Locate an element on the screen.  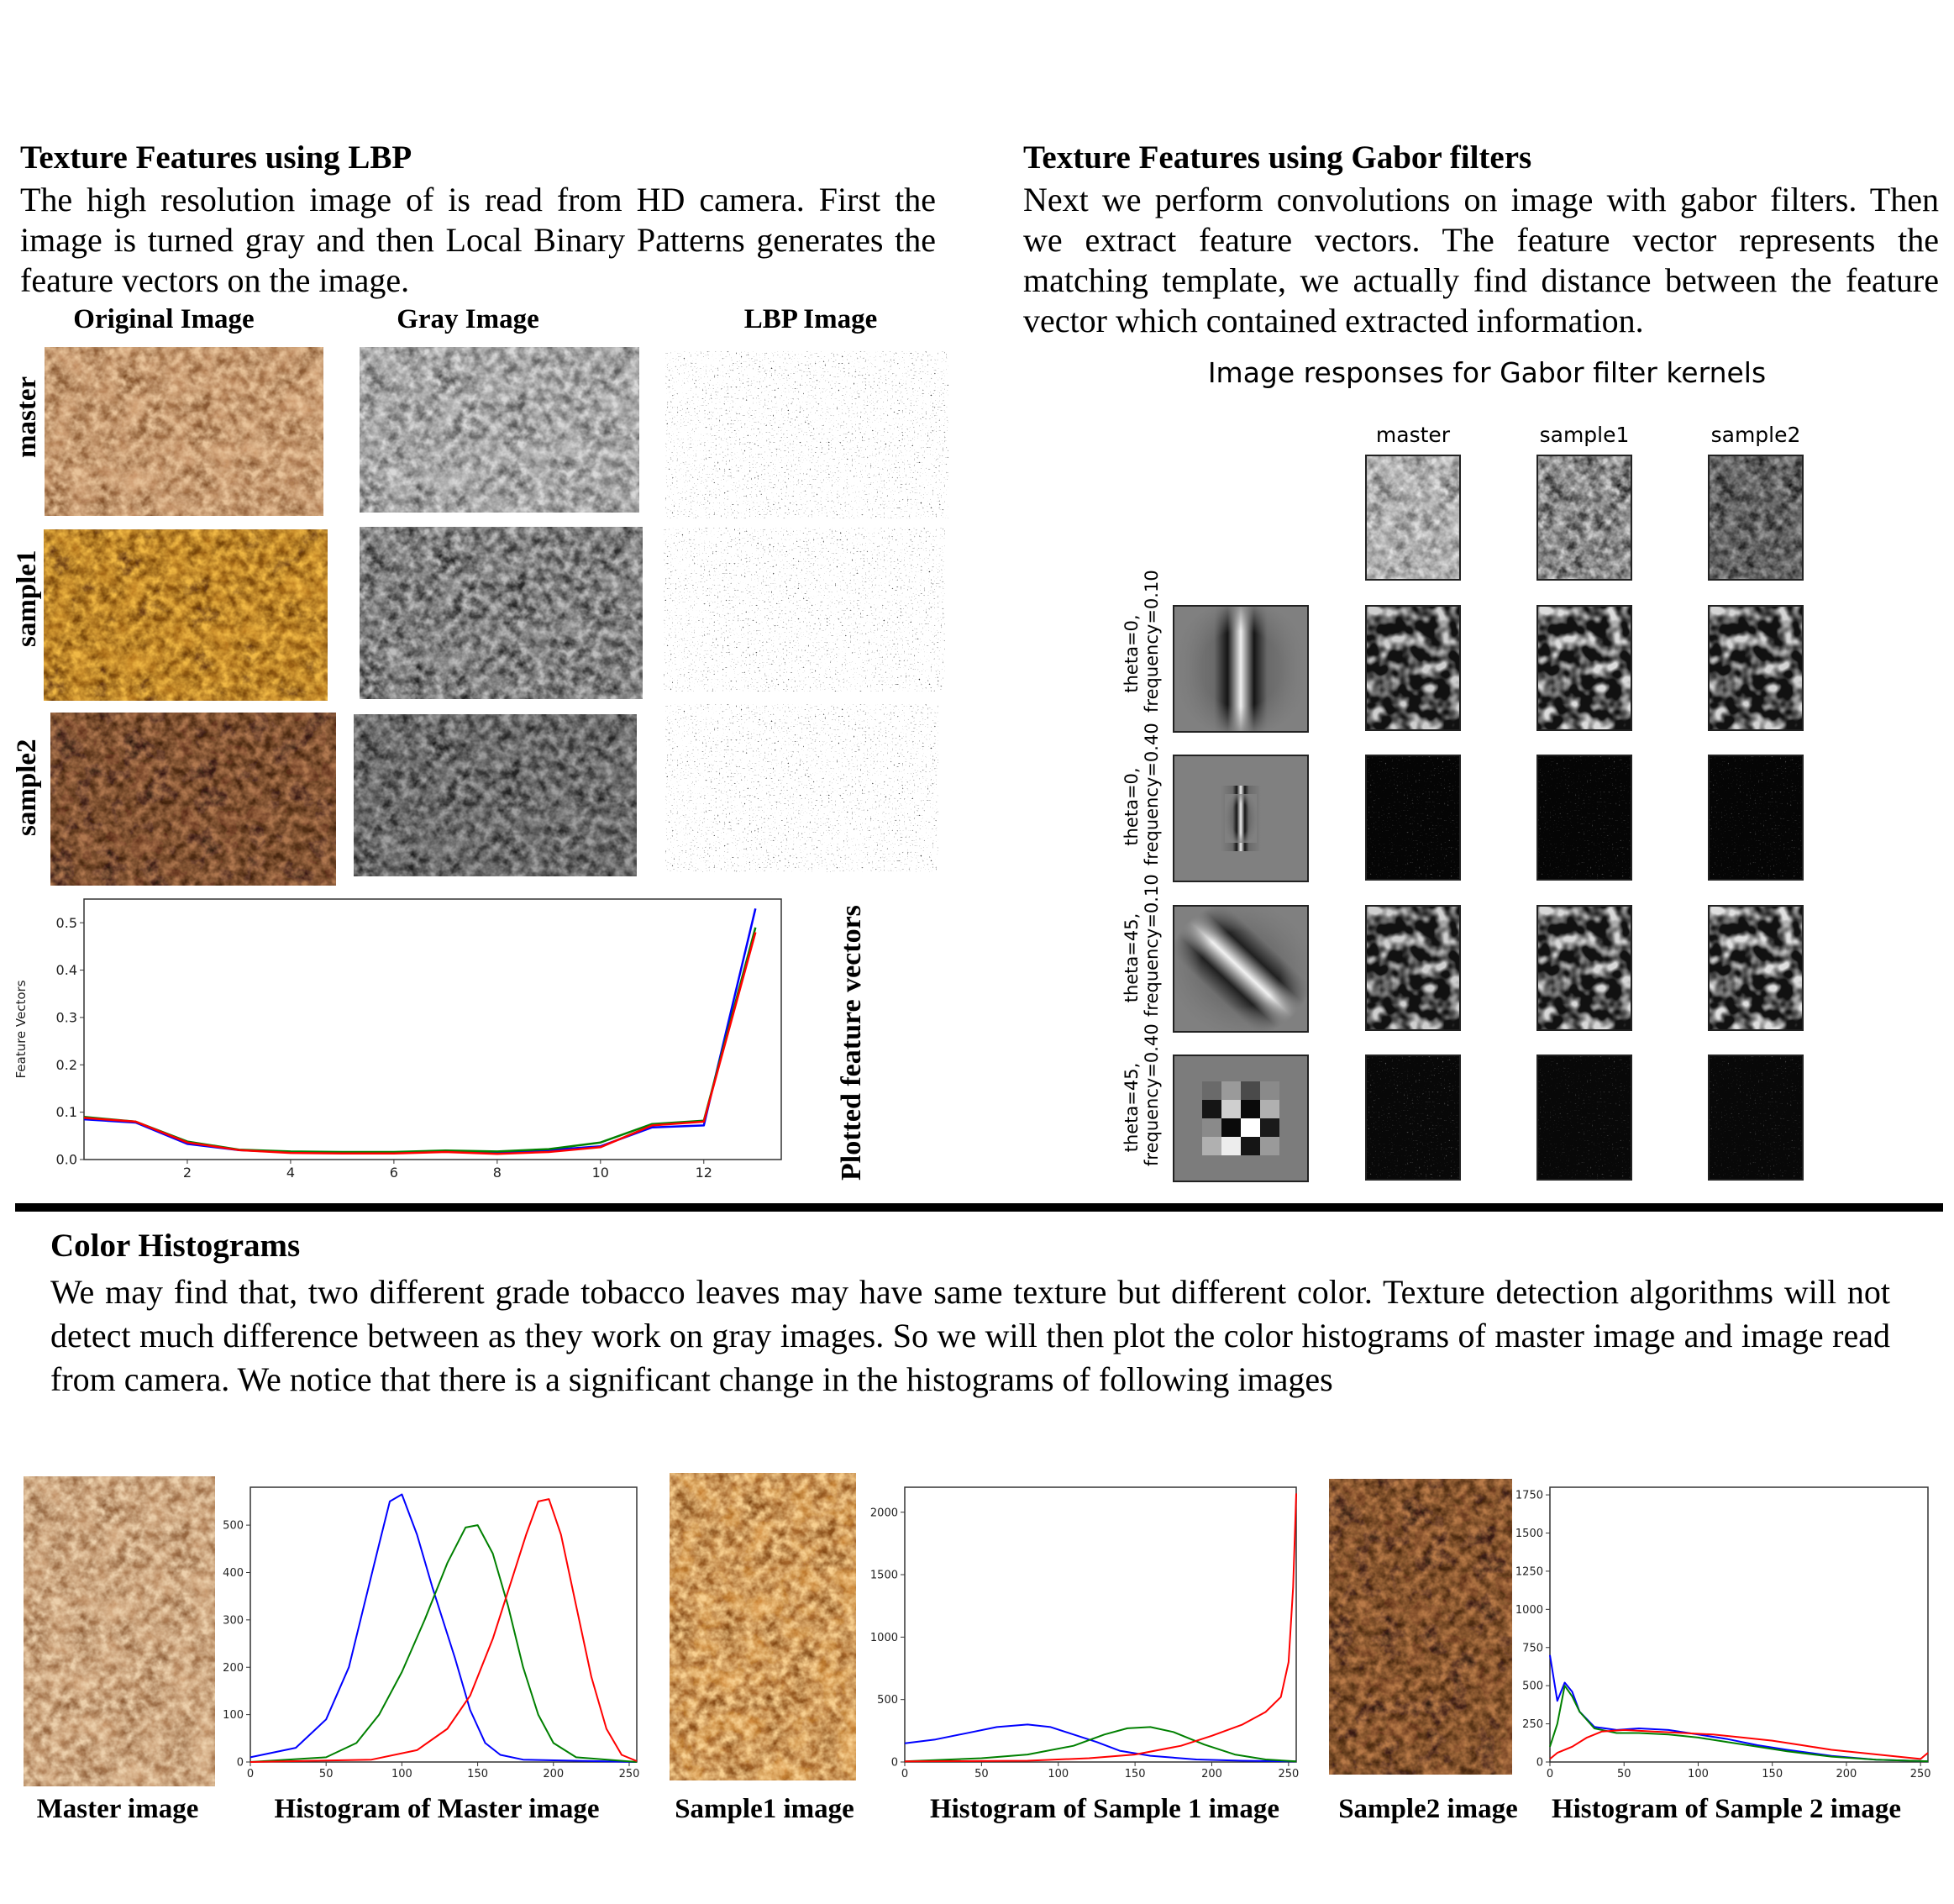
caption-sample2-histogram: Histogram of Sample 2 image is located at coordinates (1726, 1809).